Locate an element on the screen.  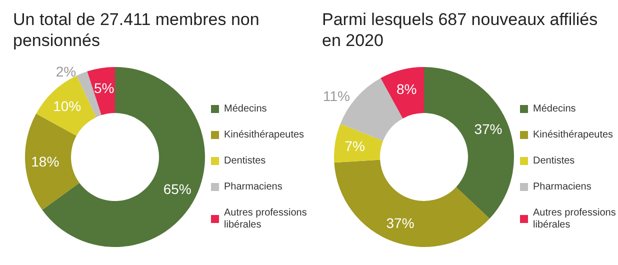
chart-title: Parmi lesquels 687 nouveaux affiliés en 2020 is located at coordinates (462, 30).